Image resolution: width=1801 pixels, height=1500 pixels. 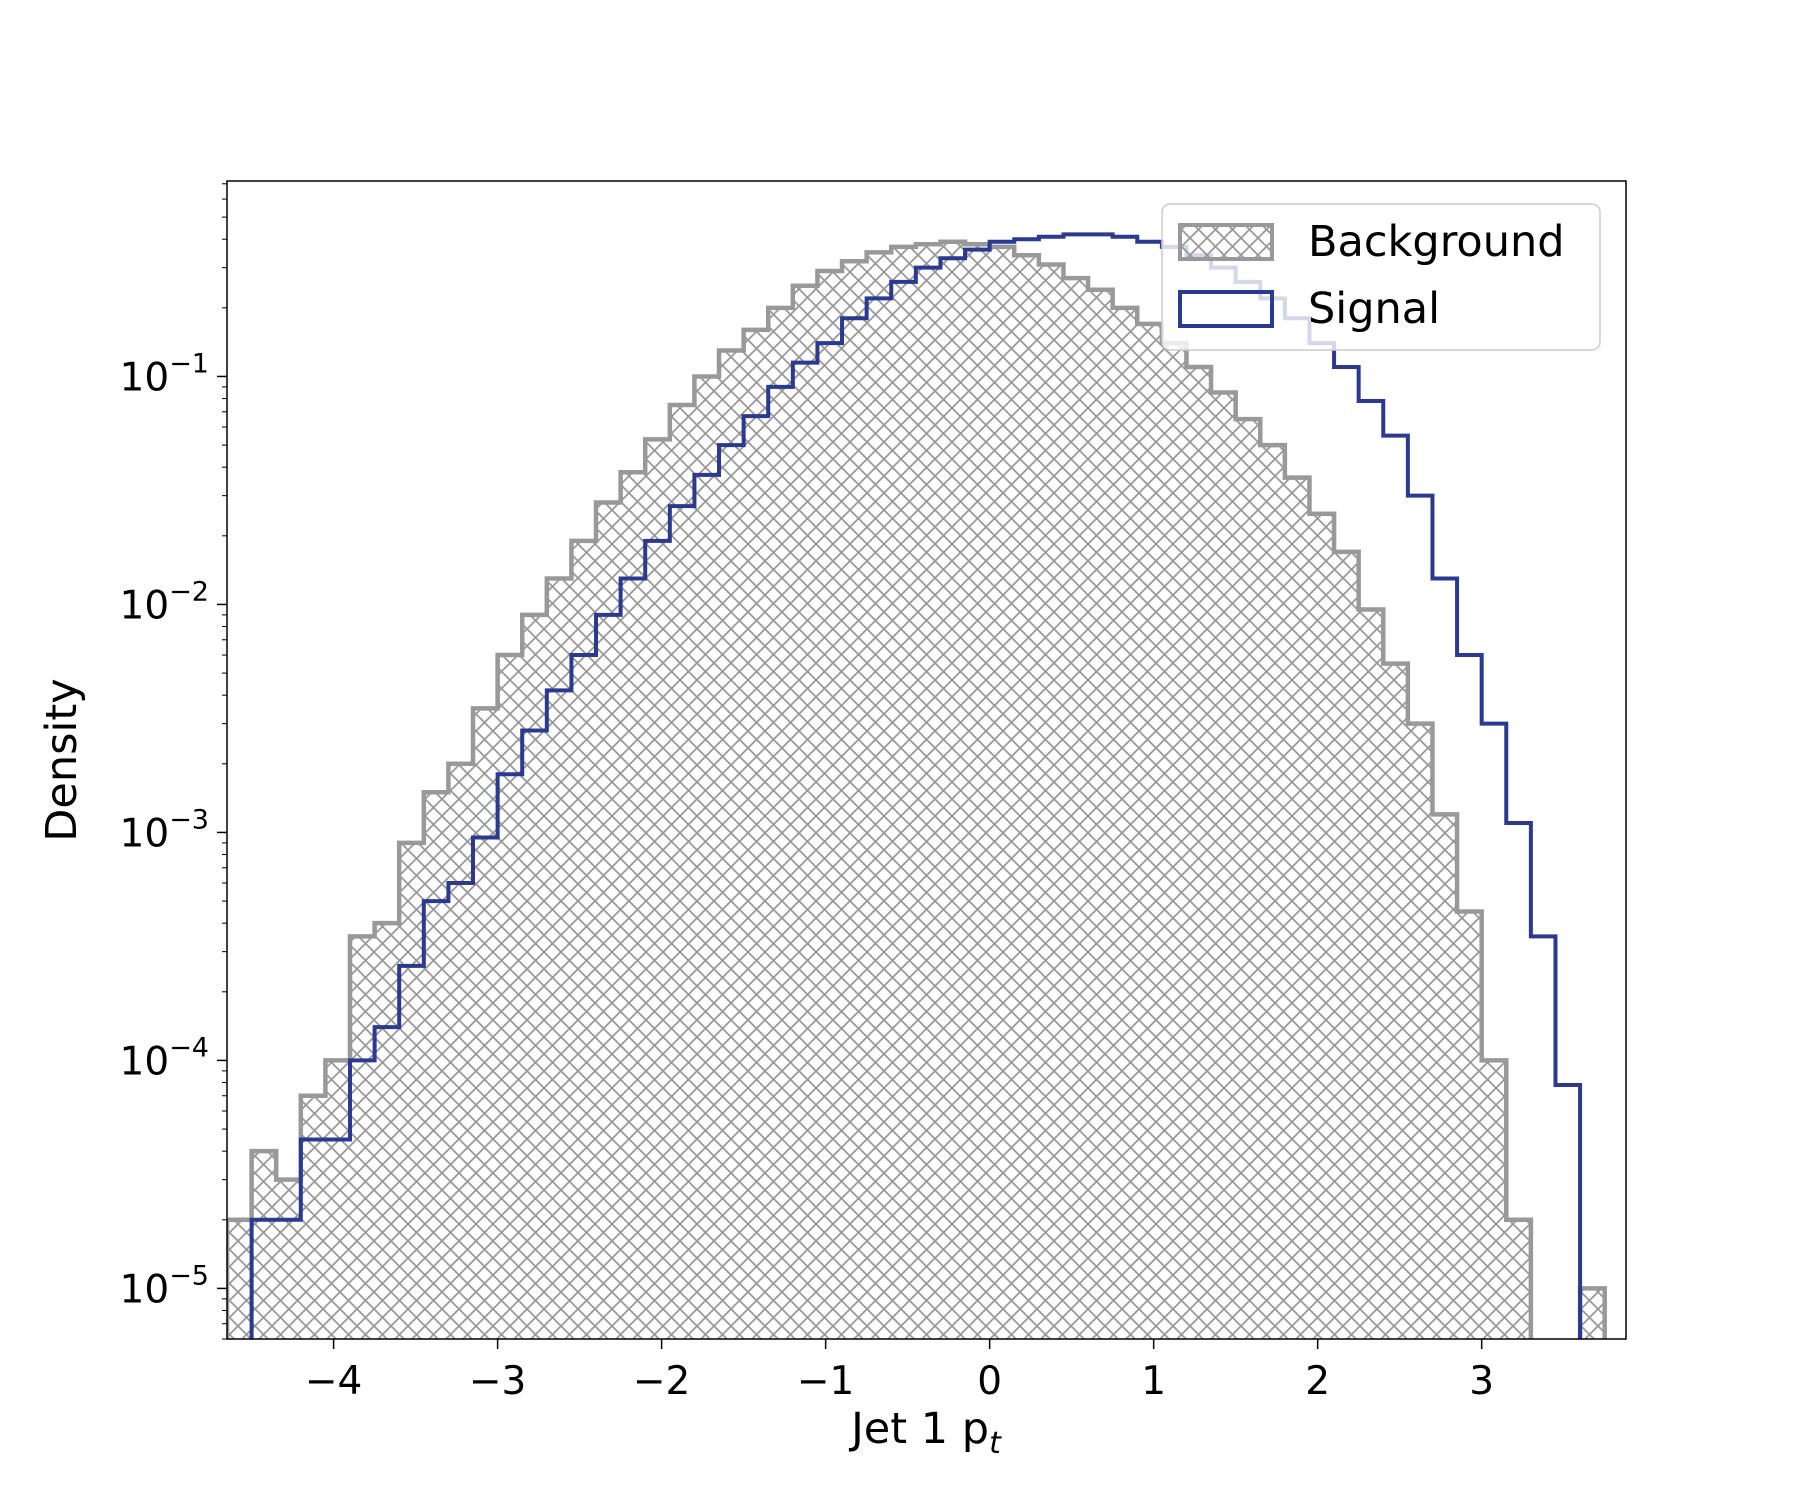 What do you see at coordinates (1317, 1381) in the screenshot?
I see `x-tick-label: 2` at bounding box center [1317, 1381].